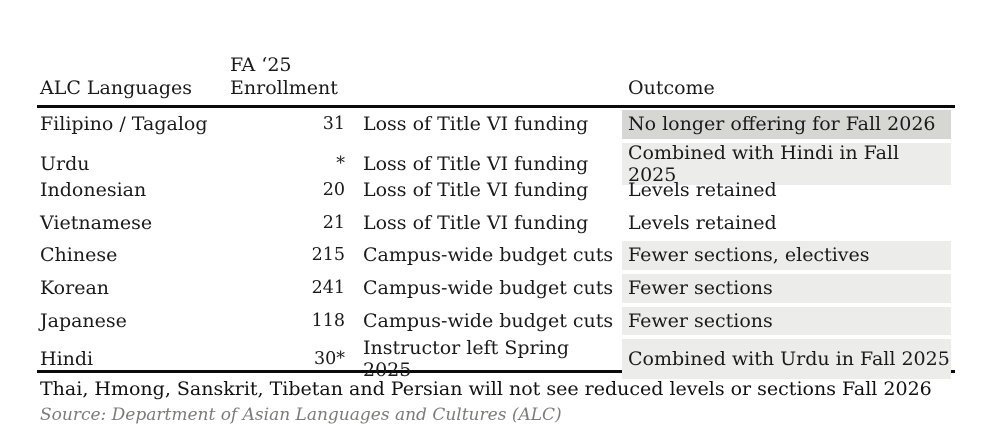 This screenshot has width=1000, height=443. I want to click on enrollment-cell: *, so click(340, 163).